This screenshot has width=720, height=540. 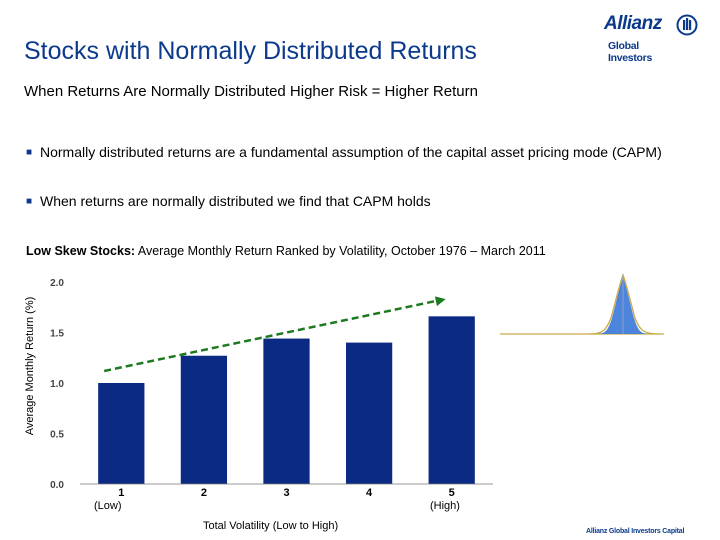 I want to click on x-tick-label: 1, so click(x=121, y=493).